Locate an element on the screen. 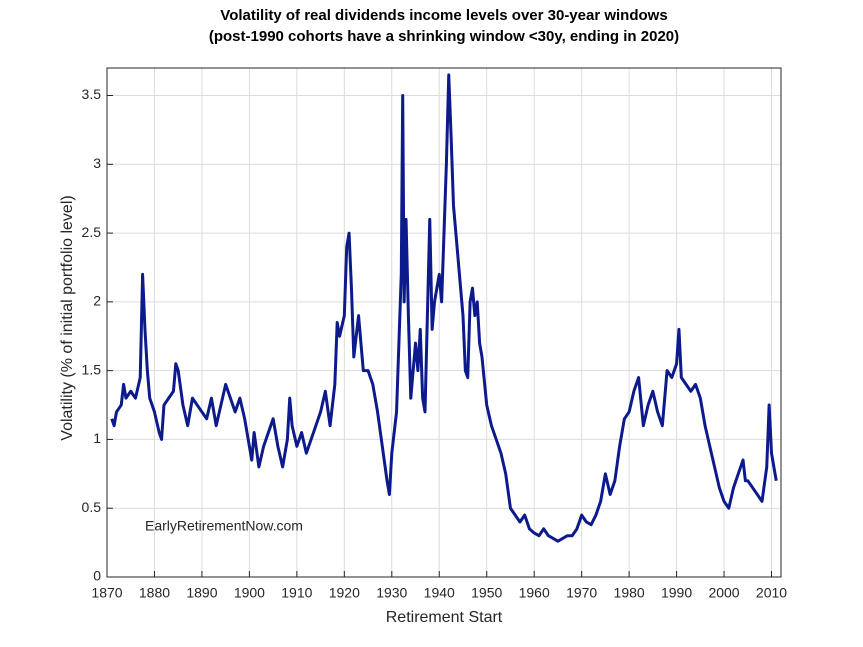 Image resolution: width=863 pixels, height=647 pixels. x-tick-label: 1930 is located at coordinates (391, 593).